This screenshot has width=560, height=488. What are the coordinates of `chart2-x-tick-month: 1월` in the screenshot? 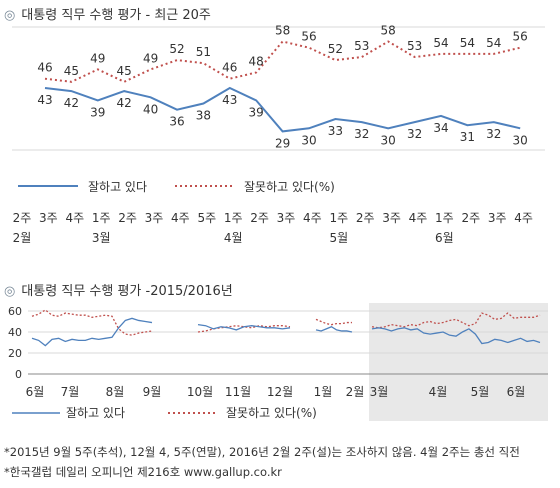 It's located at (323, 392).